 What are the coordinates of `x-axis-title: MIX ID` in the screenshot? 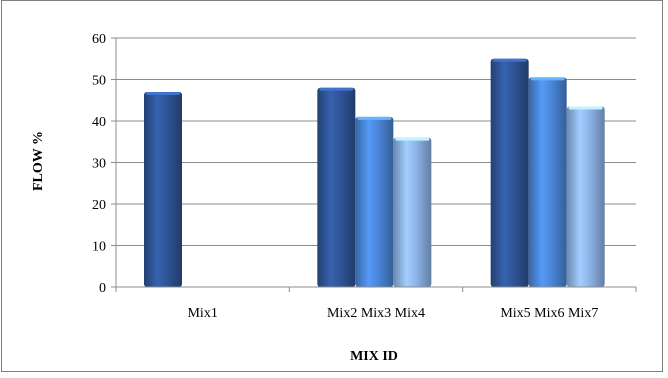 It's located at (374, 356).